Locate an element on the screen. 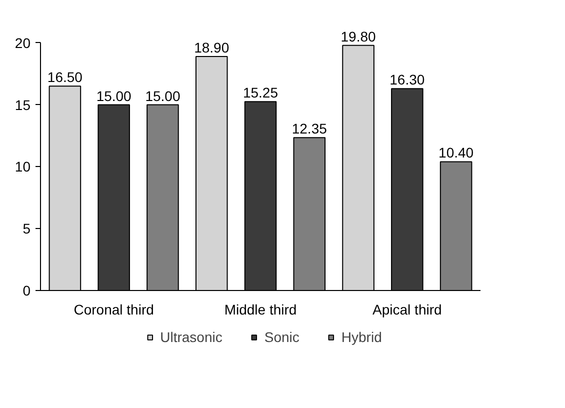 The height and width of the screenshot is (408, 565). y-tick-label: 10 is located at coordinates (22, 166).